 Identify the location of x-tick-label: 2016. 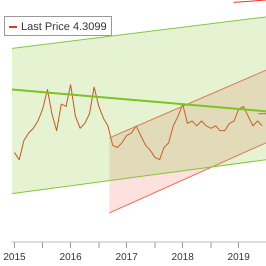
(71, 257).